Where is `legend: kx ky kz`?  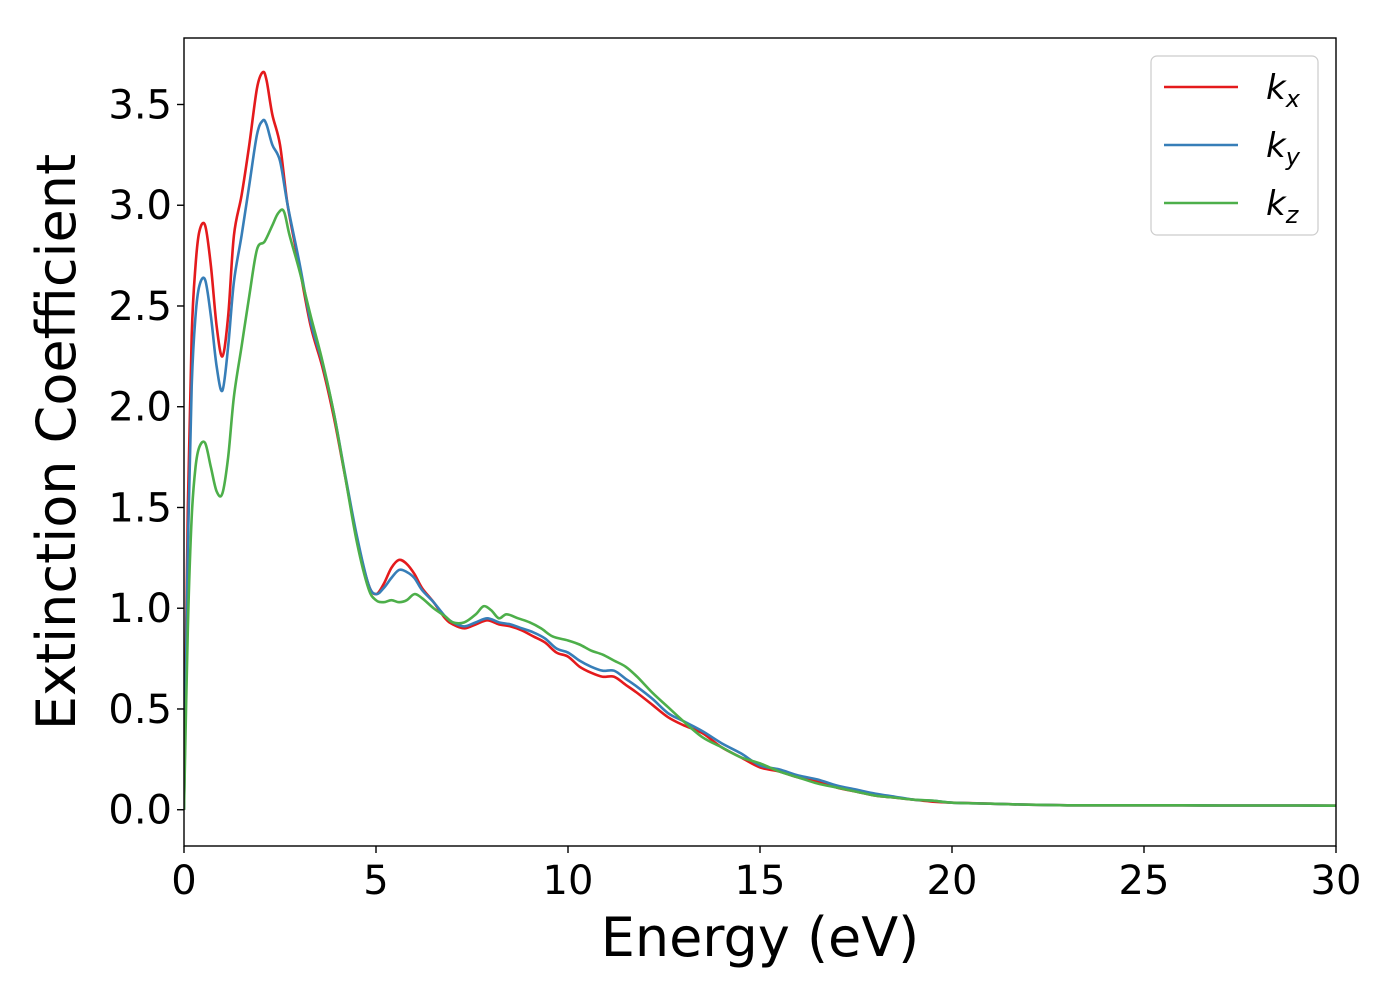 legend: kx ky kz is located at coordinates (1234, 145).